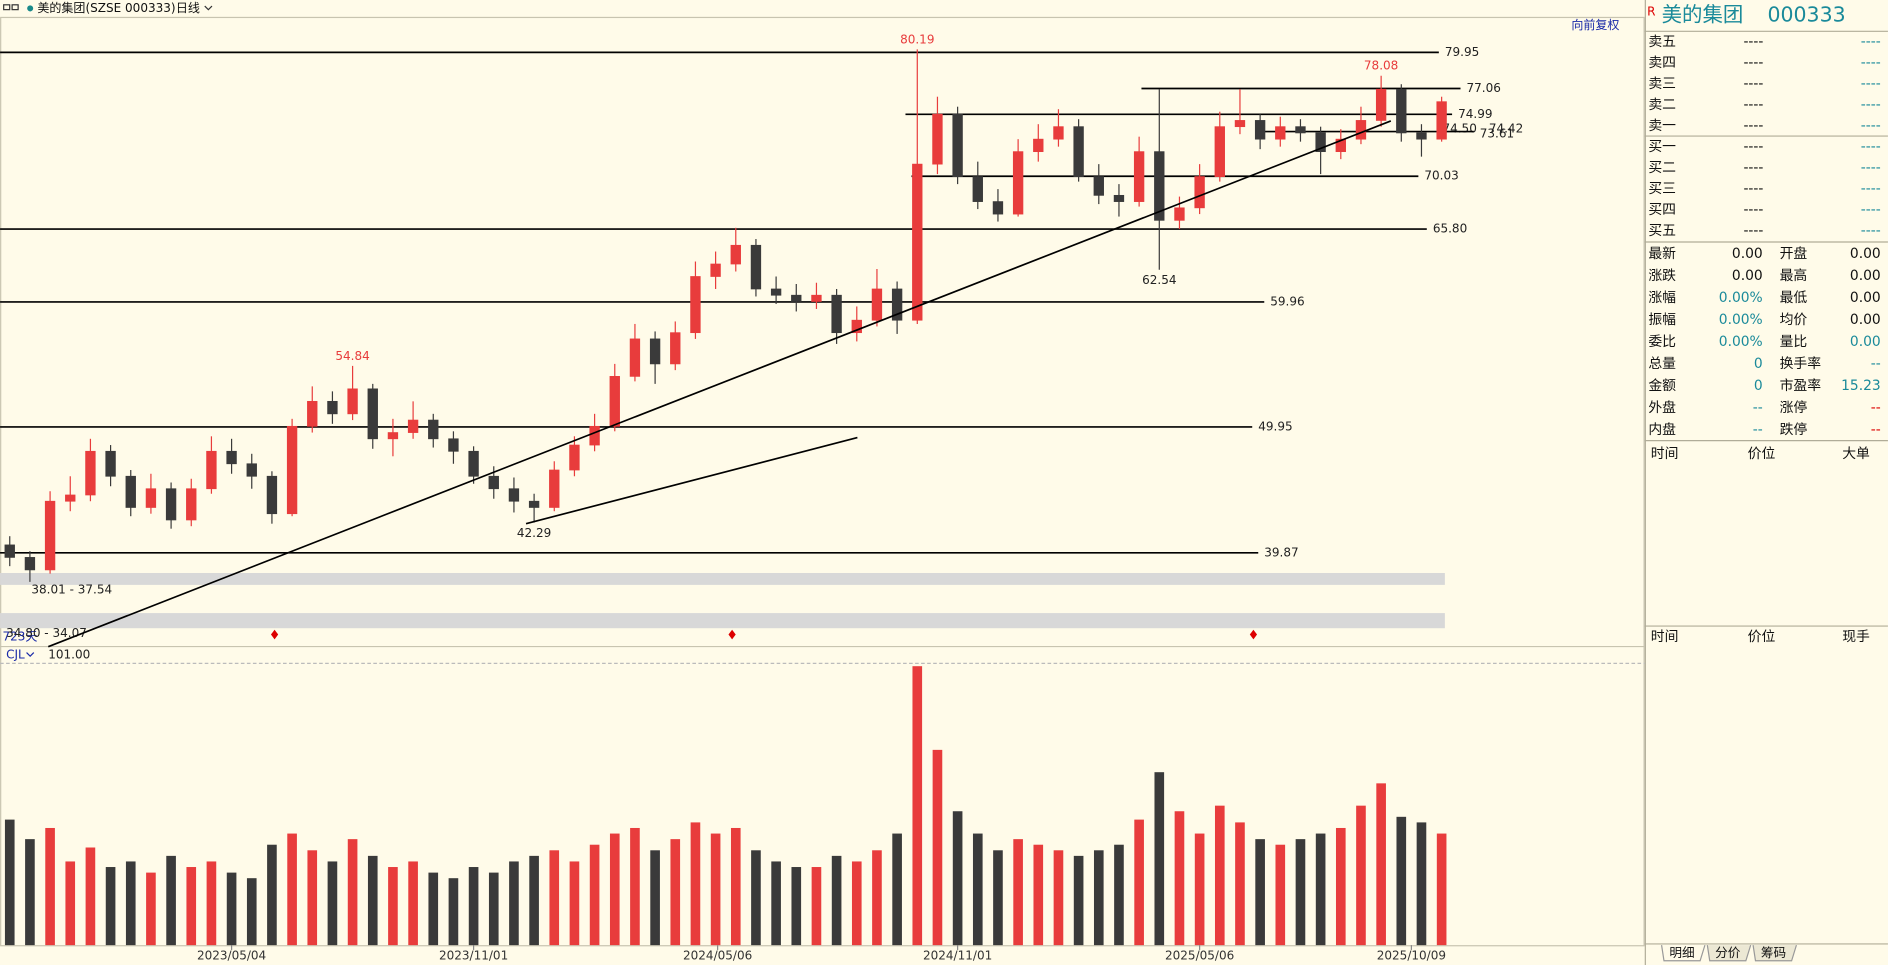 The image size is (1888, 965). I want to click on row-label: 最新, so click(1662, 254).